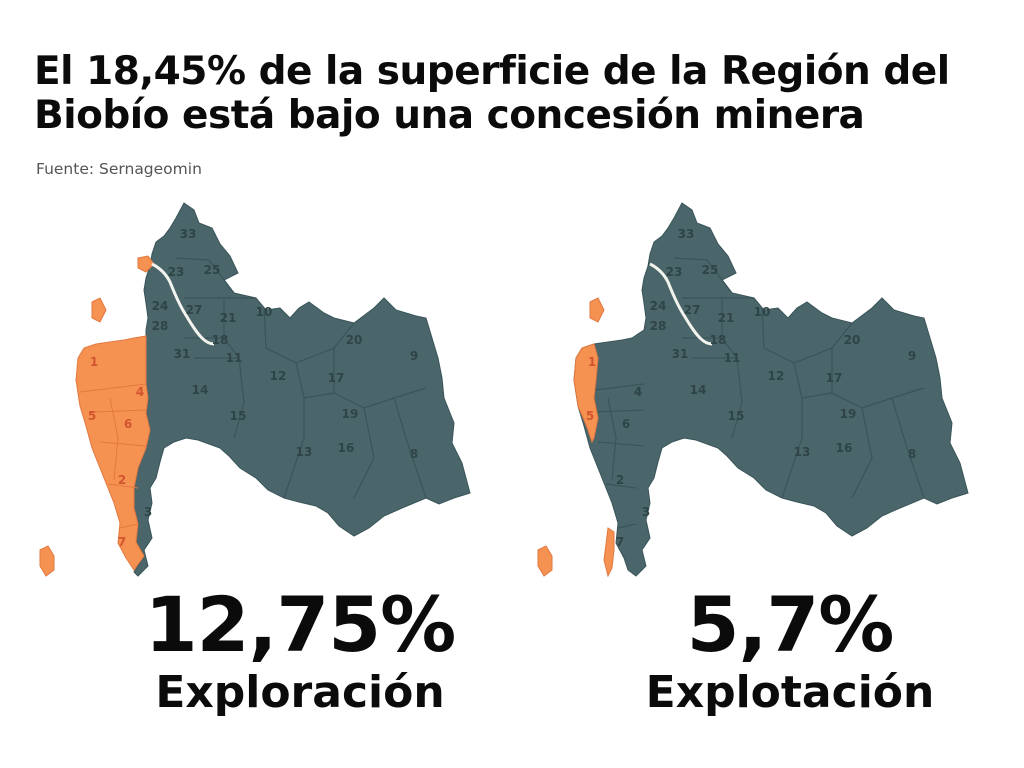 The height and width of the screenshot is (768, 1024). I want to click on concession-area-exploracion, so click(113, 453).